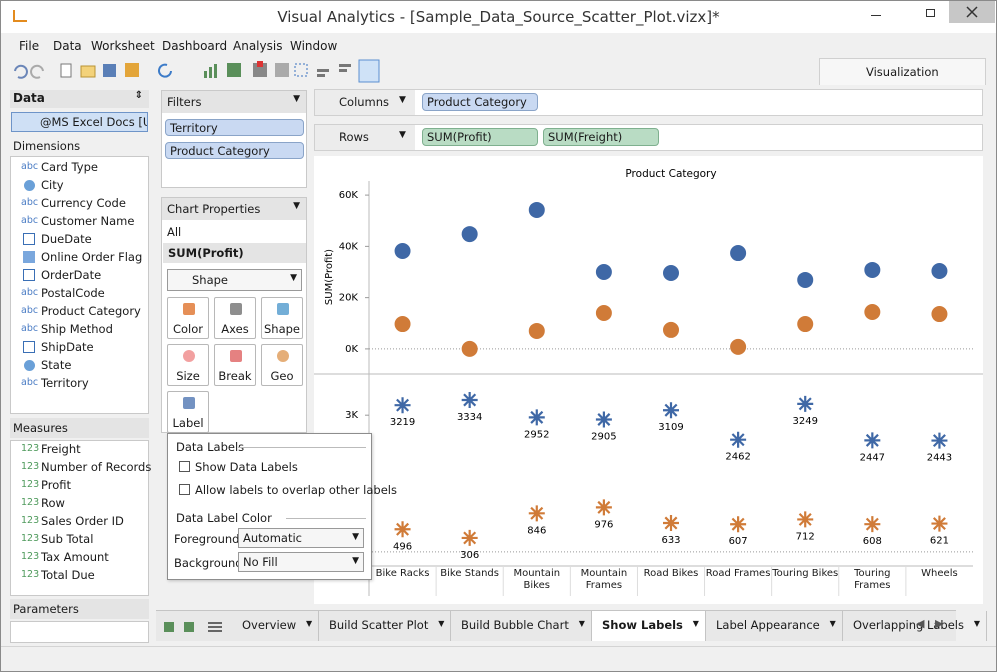  What do you see at coordinates (296, 99) in the screenshot?
I see `filters-menu: ▼` at bounding box center [296, 99].